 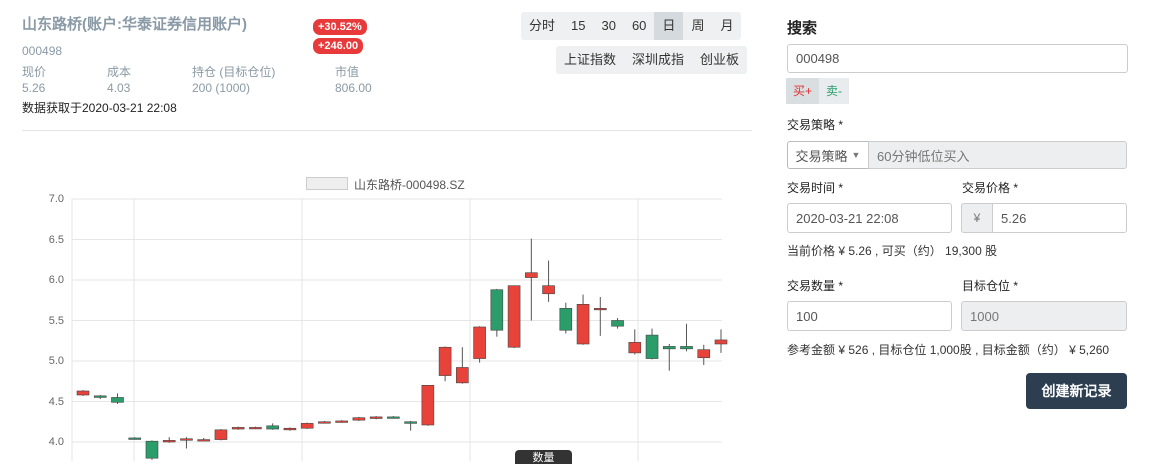 What do you see at coordinates (608, 25) in the screenshot?
I see `tab-period-30: 30` at bounding box center [608, 25].